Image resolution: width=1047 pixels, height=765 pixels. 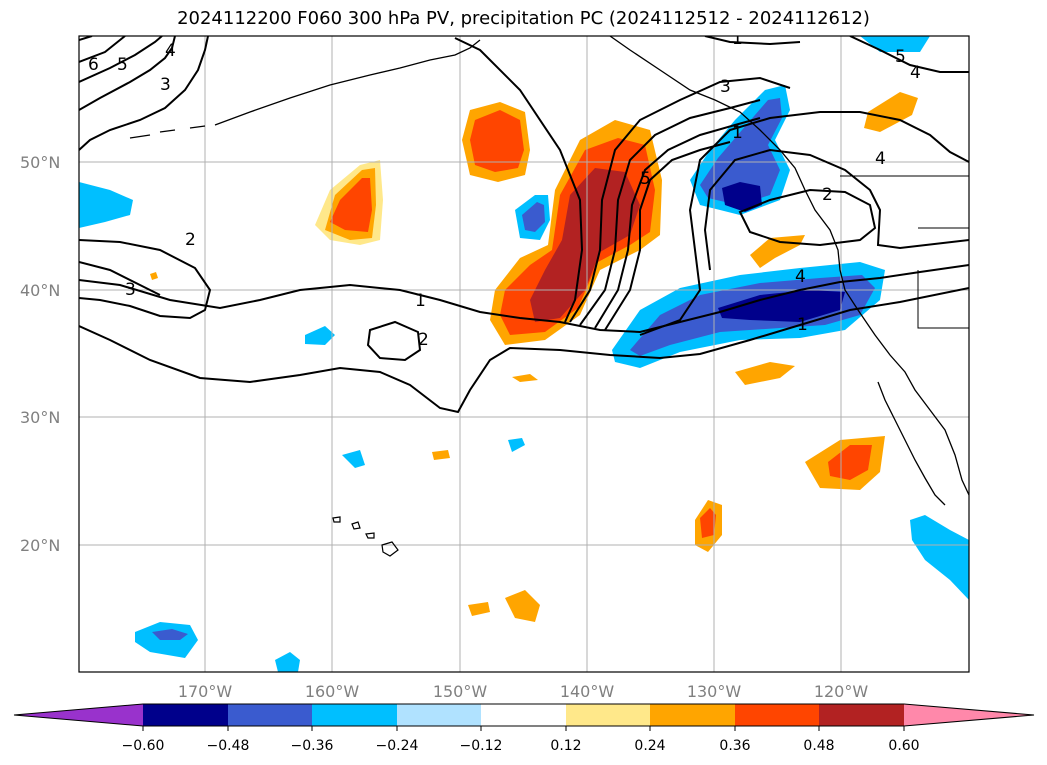 I want to click on pv-contour-ridge2, so click(x=680, y=199).